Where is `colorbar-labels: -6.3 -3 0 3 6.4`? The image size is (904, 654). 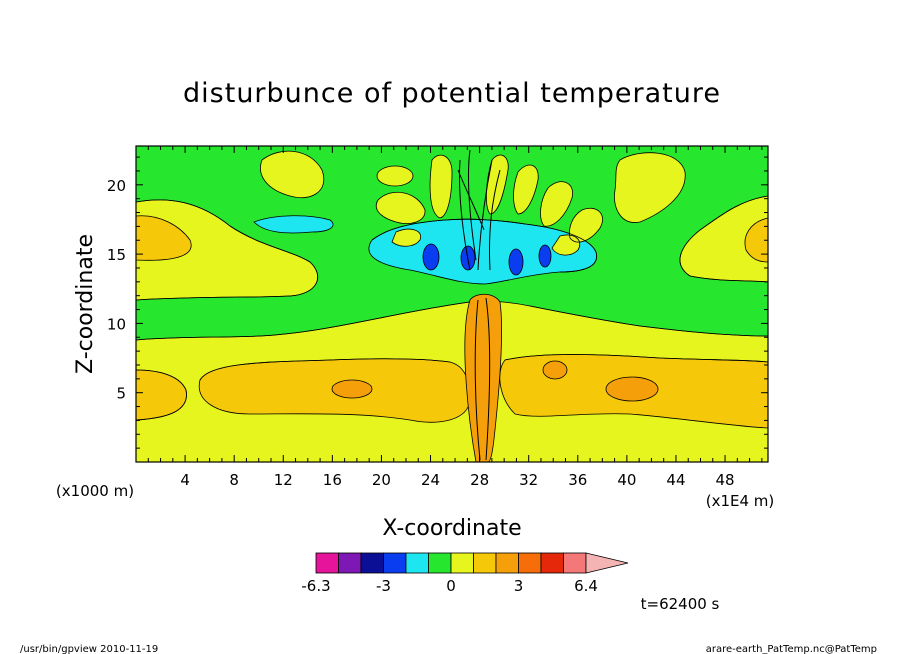 colorbar-labels: -6.3 -3 0 3 6.4 is located at coordinates (449, 586).